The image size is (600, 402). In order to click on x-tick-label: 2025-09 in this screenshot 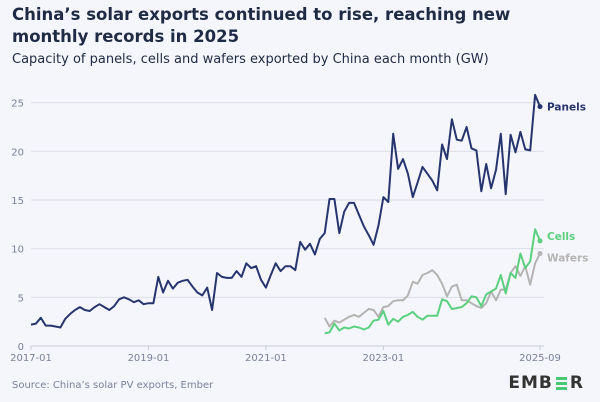, I will do `click(540, 358)`.